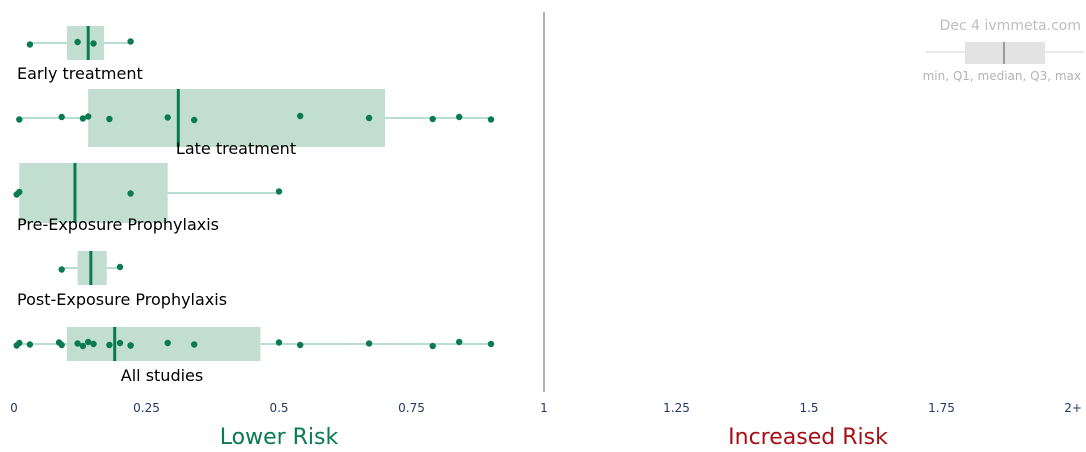 The height and width of the screenshot is (452, 1086). Describe the element at coordinates (808, 437) in the screenshot. I see `increased-risk-label: Increased Risk` at that location.